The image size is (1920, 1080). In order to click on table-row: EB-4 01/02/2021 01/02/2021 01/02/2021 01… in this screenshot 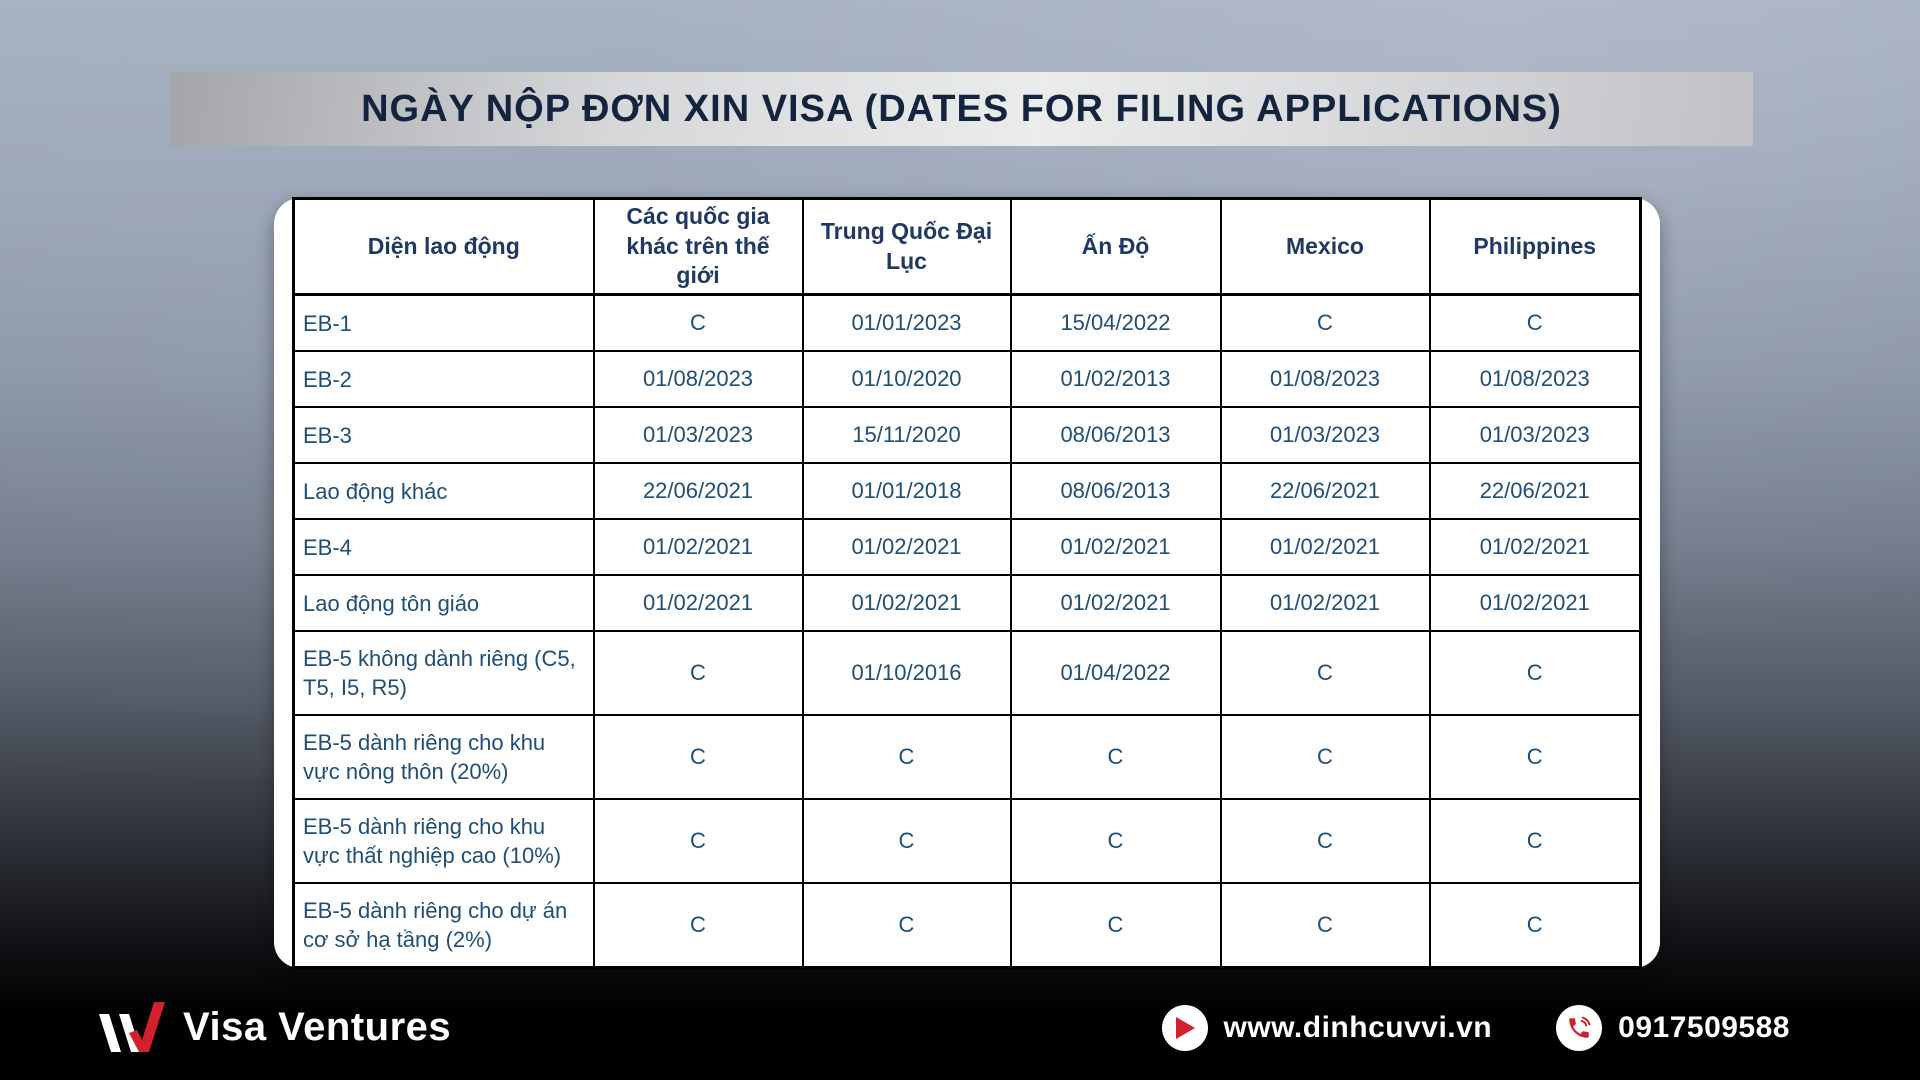, I will do `click(967, 547)`.